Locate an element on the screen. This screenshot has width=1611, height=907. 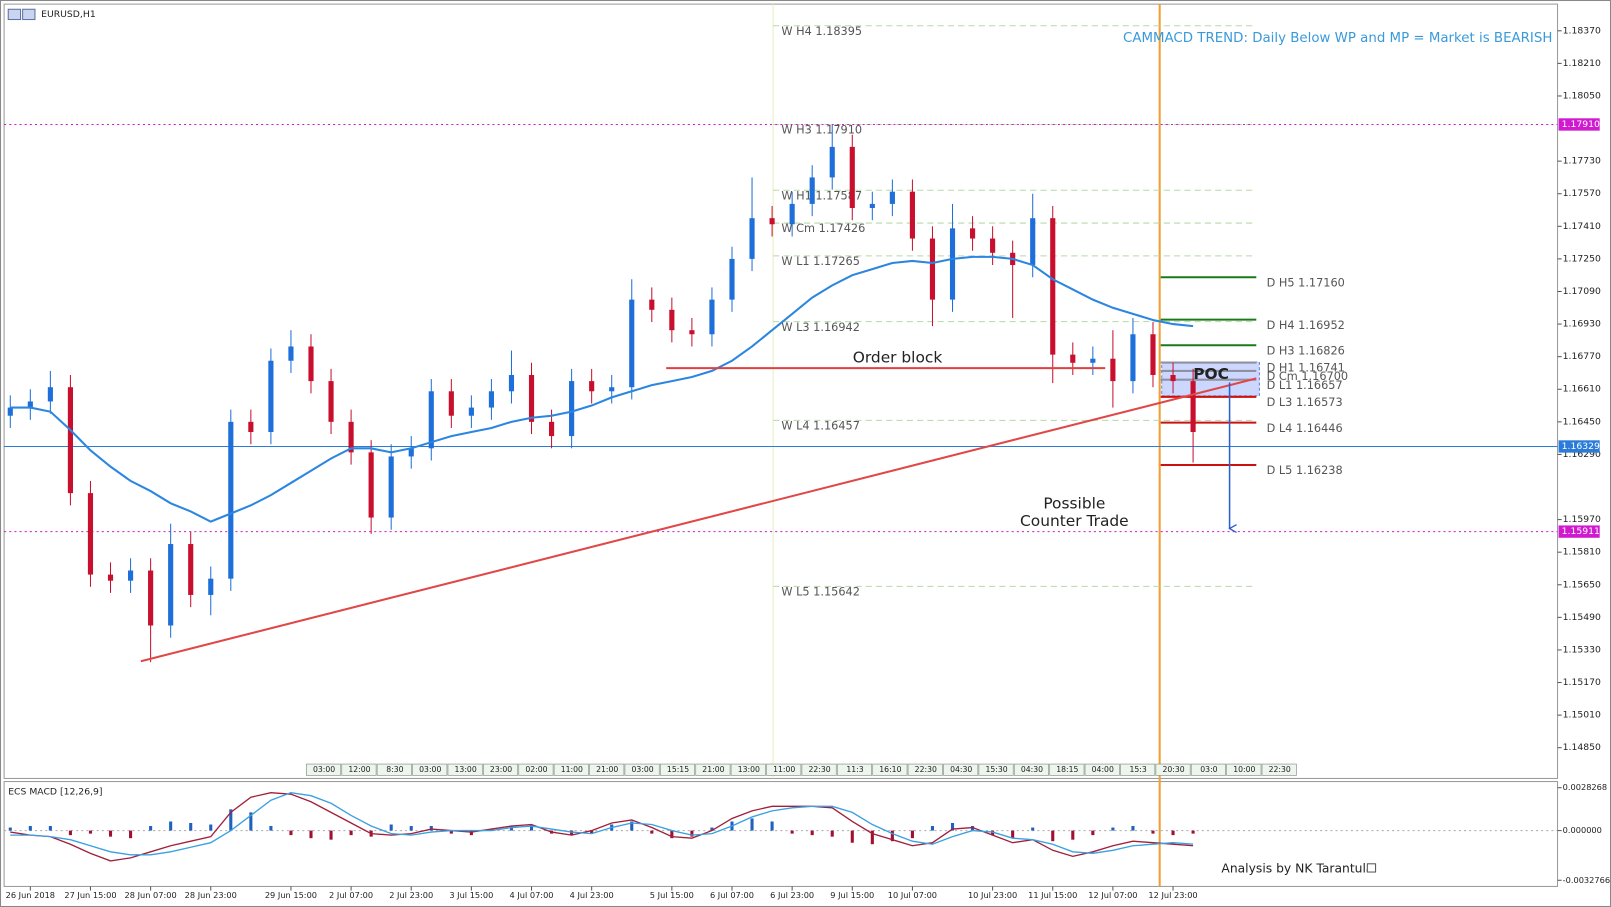
daily-level-label: D H5 1.17160 is located at coordinates (1306, 282).